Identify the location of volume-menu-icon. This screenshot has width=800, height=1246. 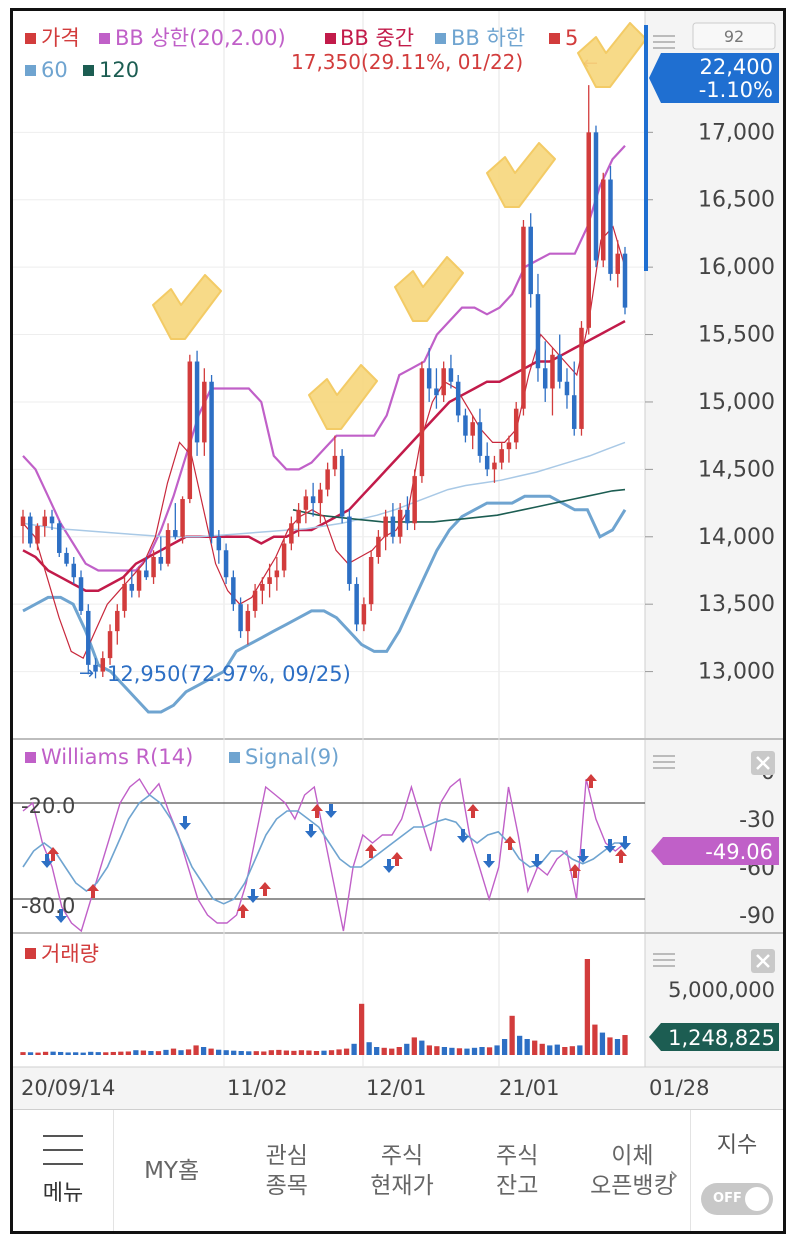
(664, 960).